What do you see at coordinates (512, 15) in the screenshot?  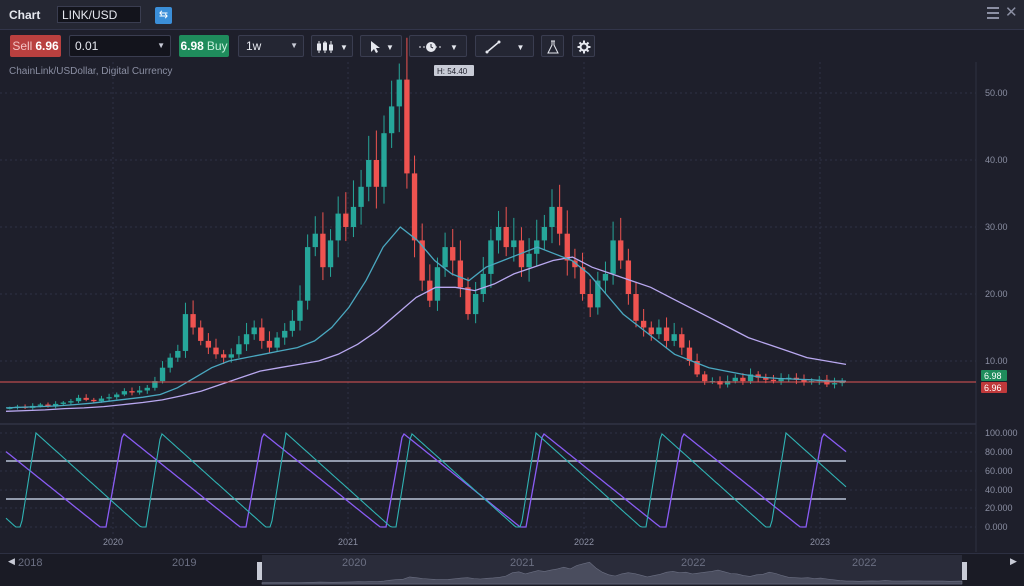 I see `window-titlebar: Chart LINK/USD ⇆ ✕` at bounding box center [512, 15].